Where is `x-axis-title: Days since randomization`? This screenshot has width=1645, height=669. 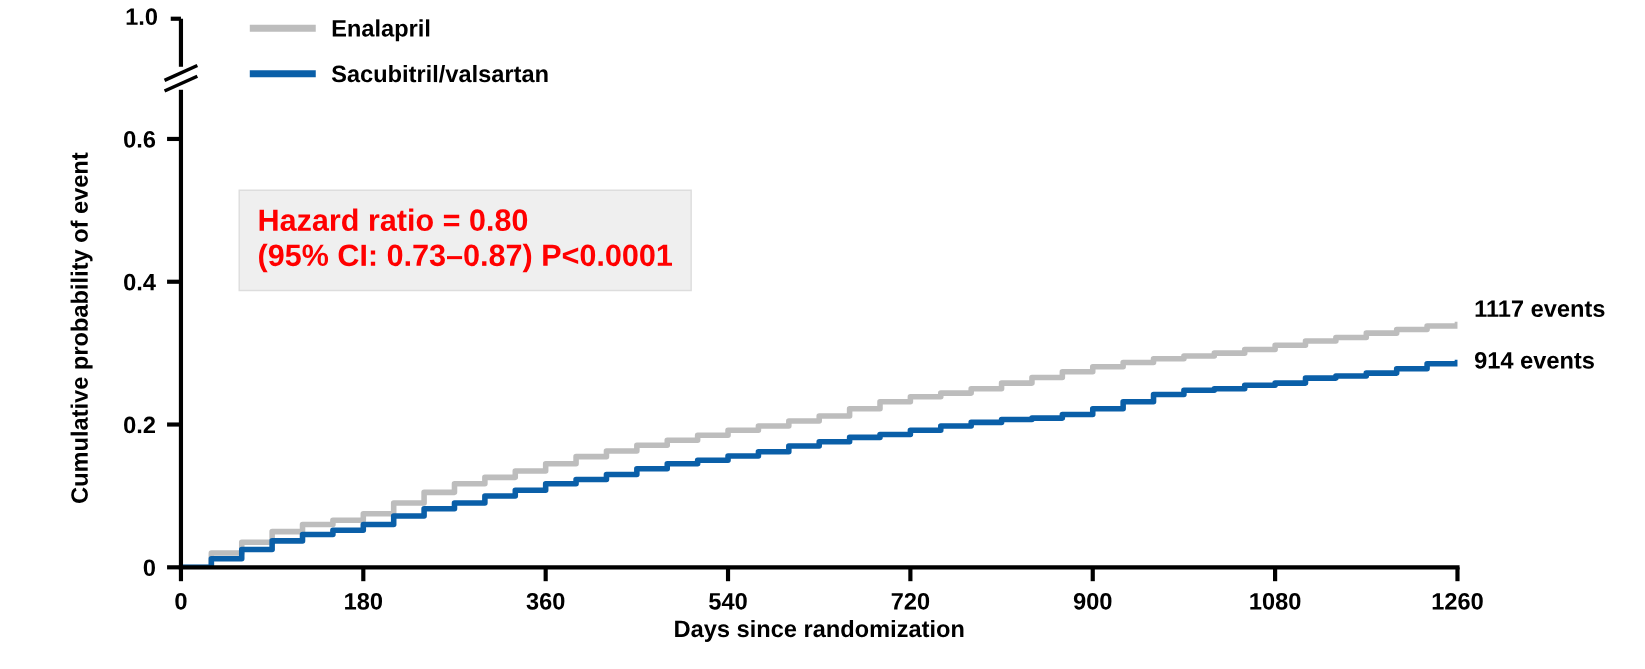 x-axis-title: Days since randomization is located at coordinates (819, 630).